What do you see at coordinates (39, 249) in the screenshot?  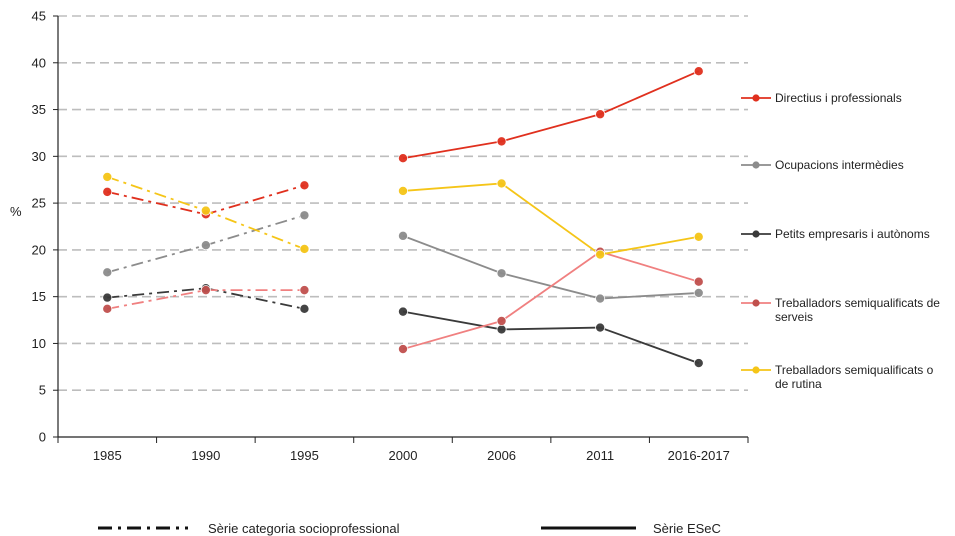 I see `y-tick-label: 20` at bounding box center [39, 249].